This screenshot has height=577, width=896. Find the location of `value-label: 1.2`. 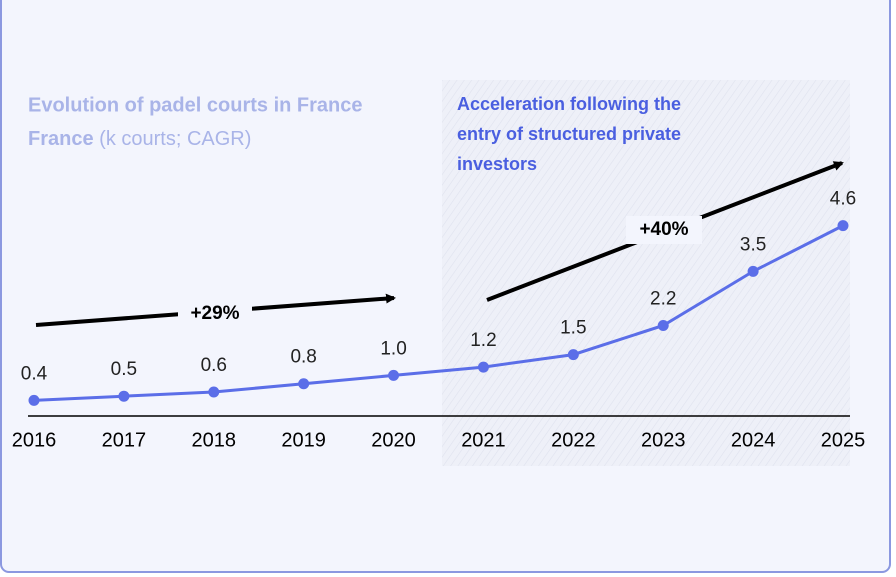

value-label: 1.2 is located at coordinates (483, 340).